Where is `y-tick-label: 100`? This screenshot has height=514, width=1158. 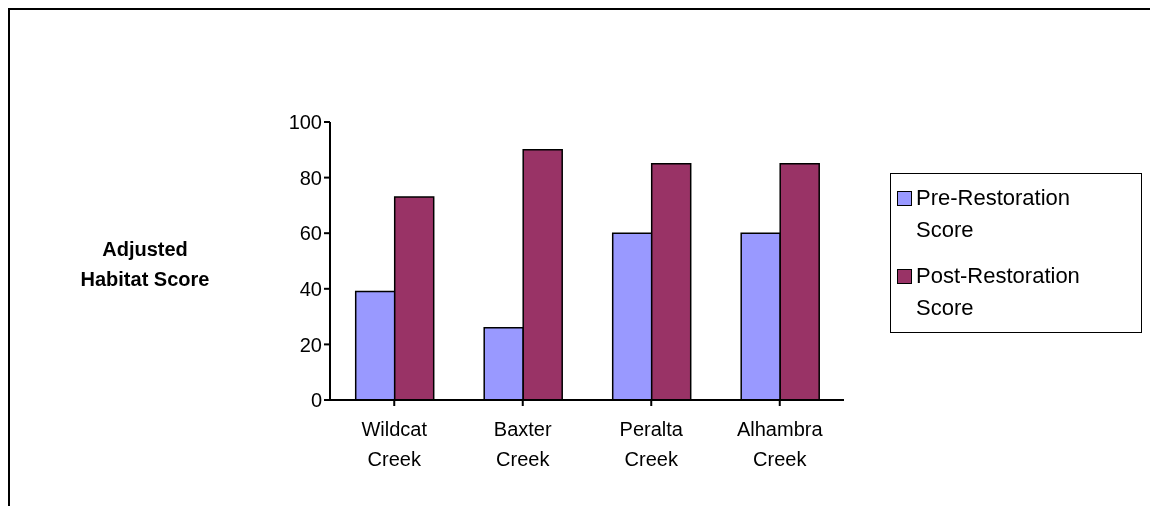 y-tick-label: 100 is located at coordinates (305, 122).